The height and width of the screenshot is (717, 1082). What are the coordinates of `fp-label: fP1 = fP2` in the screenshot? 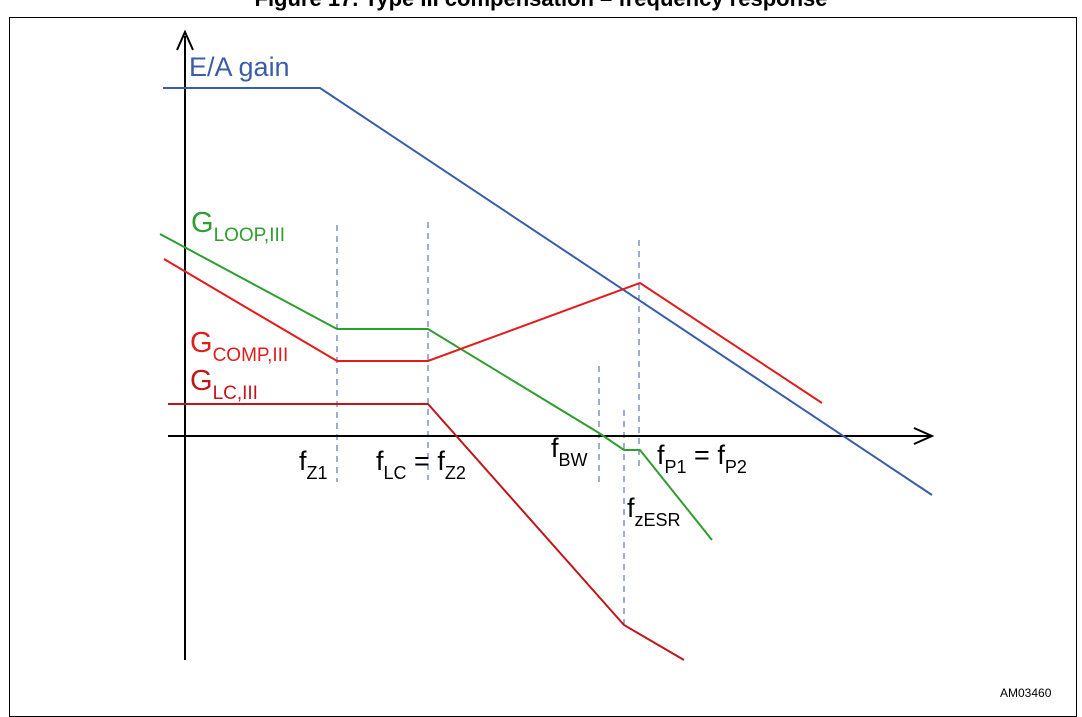 It's located at (702, 458).